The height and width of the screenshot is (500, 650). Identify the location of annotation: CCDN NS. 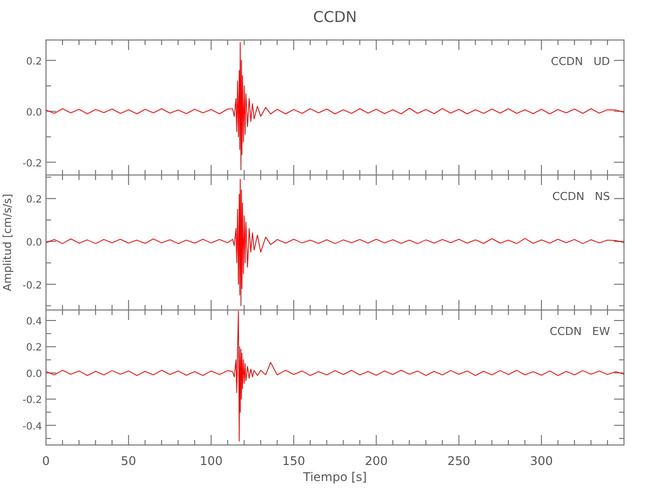
(581, 196).